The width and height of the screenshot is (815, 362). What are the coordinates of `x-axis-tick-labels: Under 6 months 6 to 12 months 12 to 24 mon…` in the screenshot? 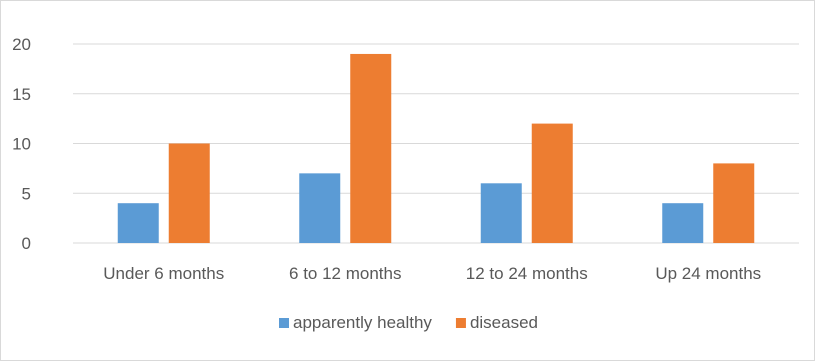 It's located at (432, 273).